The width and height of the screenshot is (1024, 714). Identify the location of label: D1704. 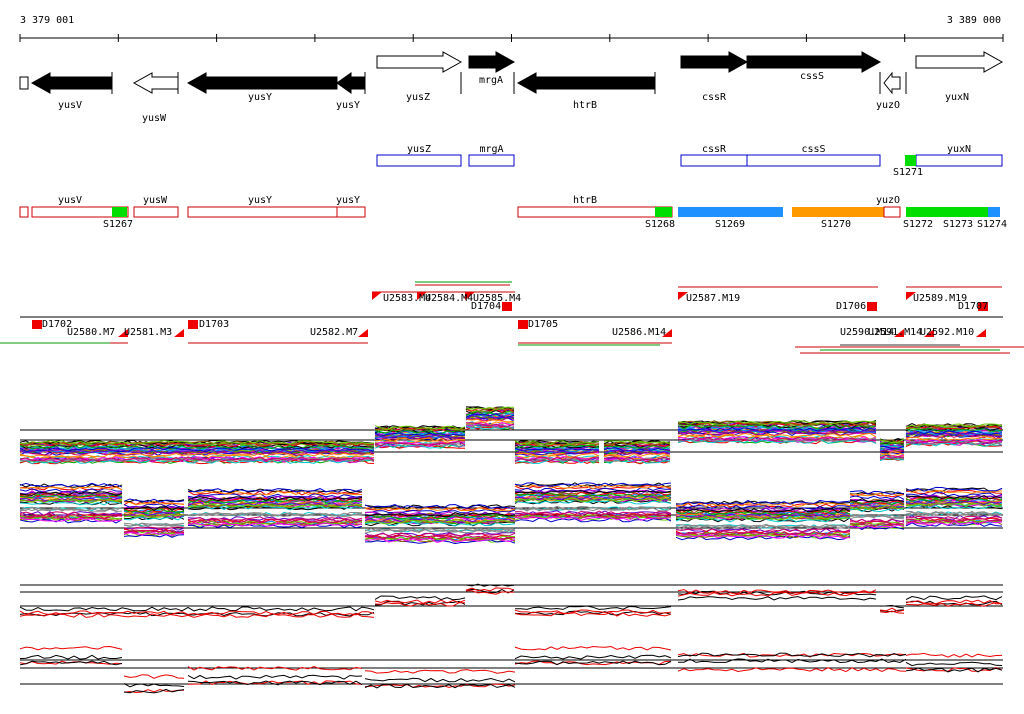
(486, 306).